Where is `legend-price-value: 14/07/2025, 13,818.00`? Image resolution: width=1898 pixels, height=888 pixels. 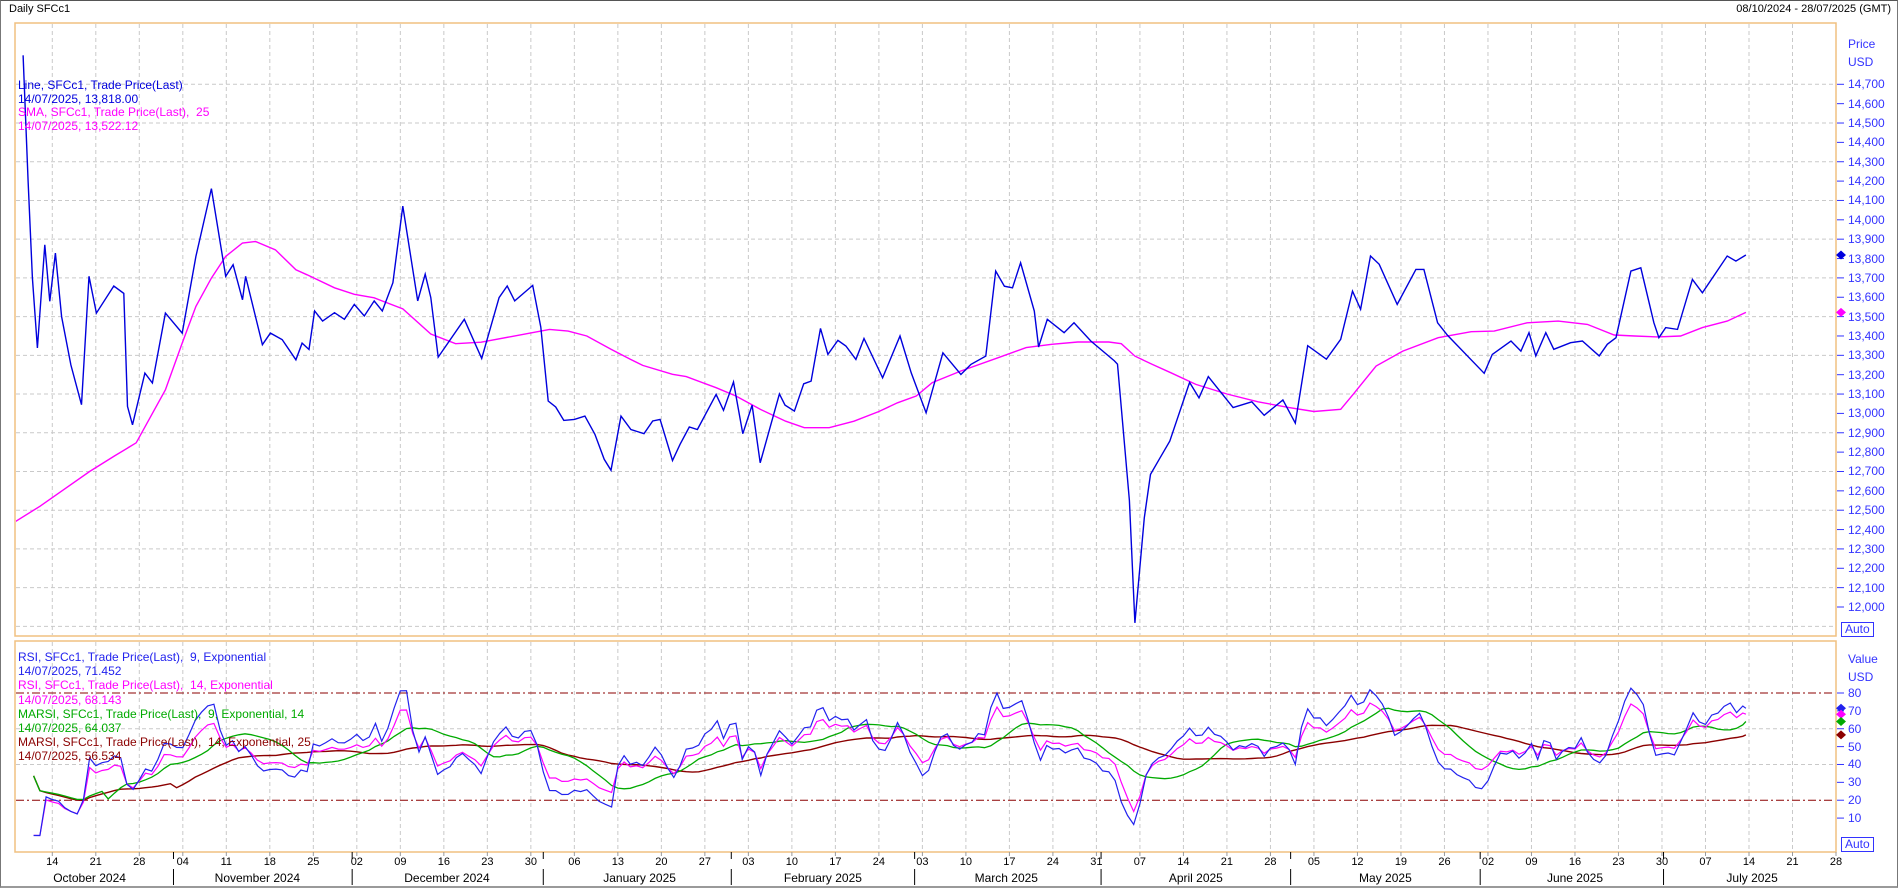 legend-price-value: 14/07/2025, 13,818.00 is located at coordinates (78, 98).